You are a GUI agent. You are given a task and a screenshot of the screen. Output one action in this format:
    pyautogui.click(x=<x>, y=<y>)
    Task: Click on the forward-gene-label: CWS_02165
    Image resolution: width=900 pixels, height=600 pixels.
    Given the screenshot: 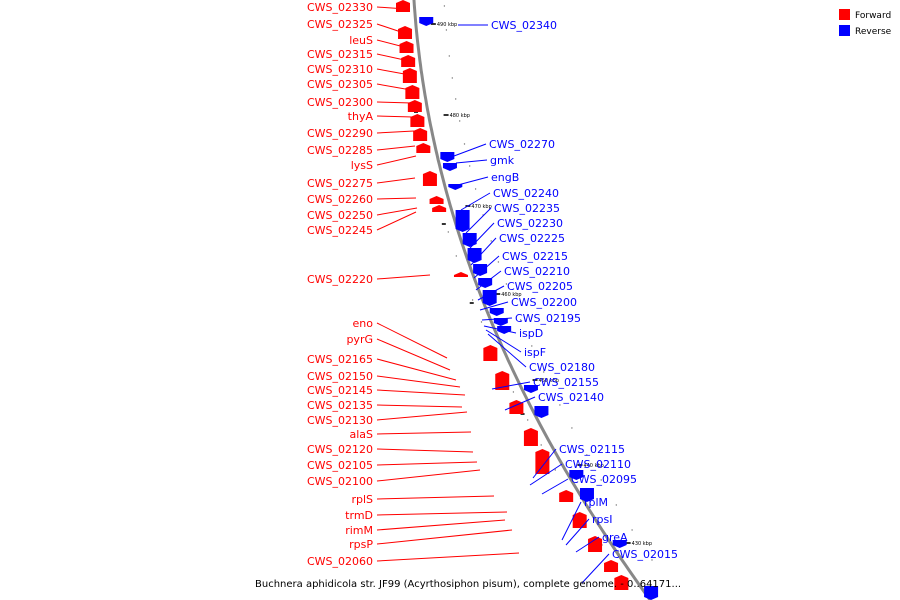 What is the action you would take?
    pyautogui.click(x=340, y=359)
    